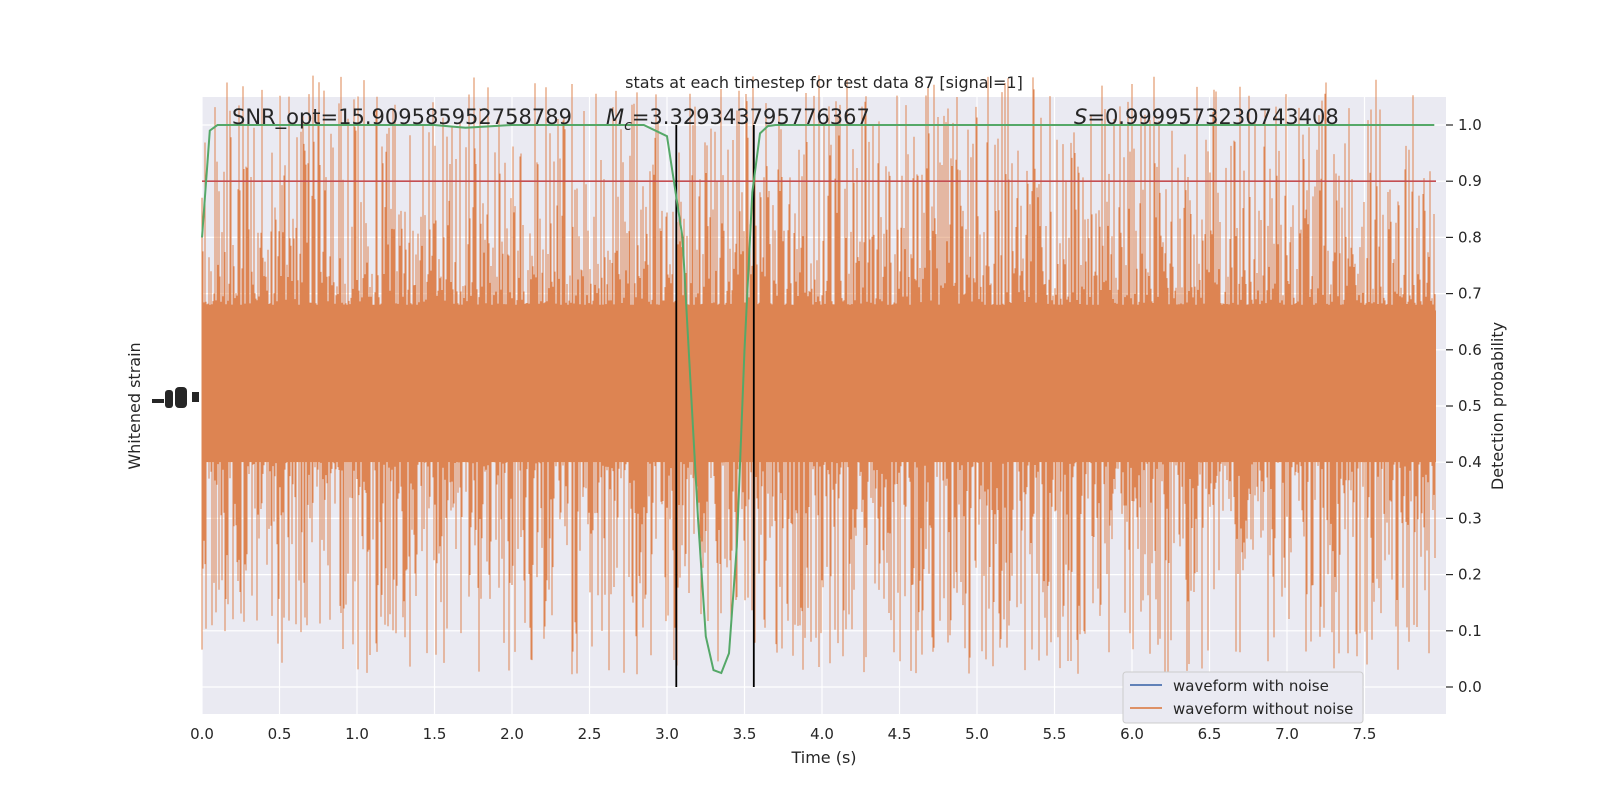  Describe the element at coordinates (1080, 117) in the screenshot. I see `detection-score-symbol: S` at that location.